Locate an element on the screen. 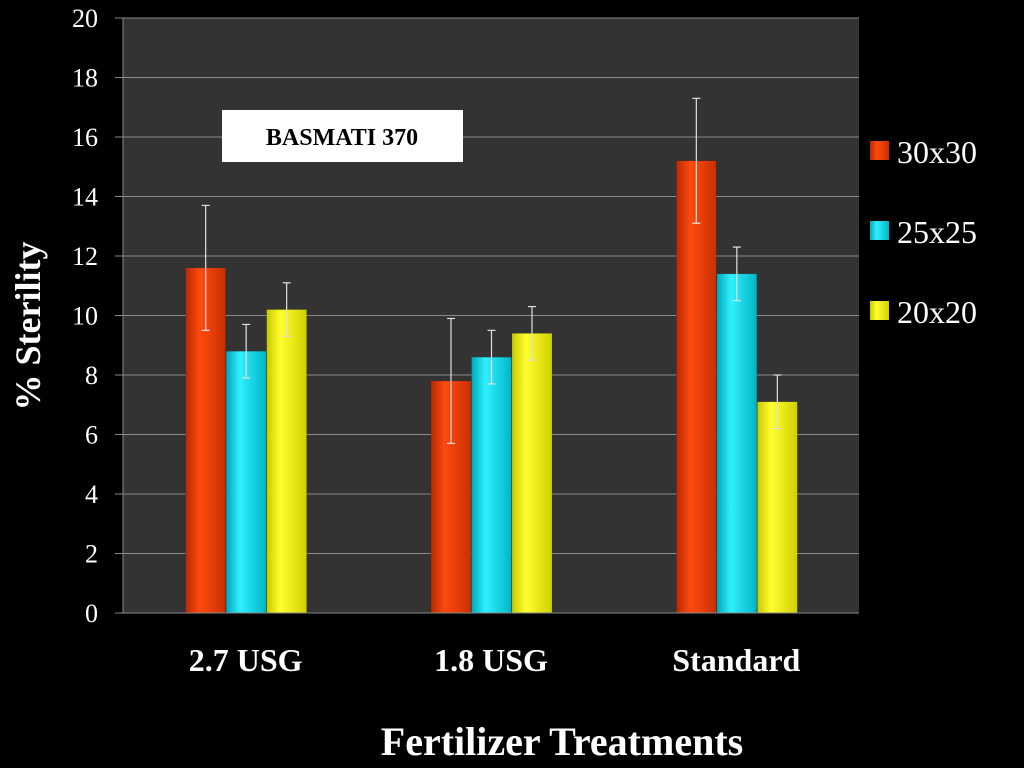 The image size is (1024, 768). legend: 30x30 25x25 20x20 is located at coordinates (923, 232).